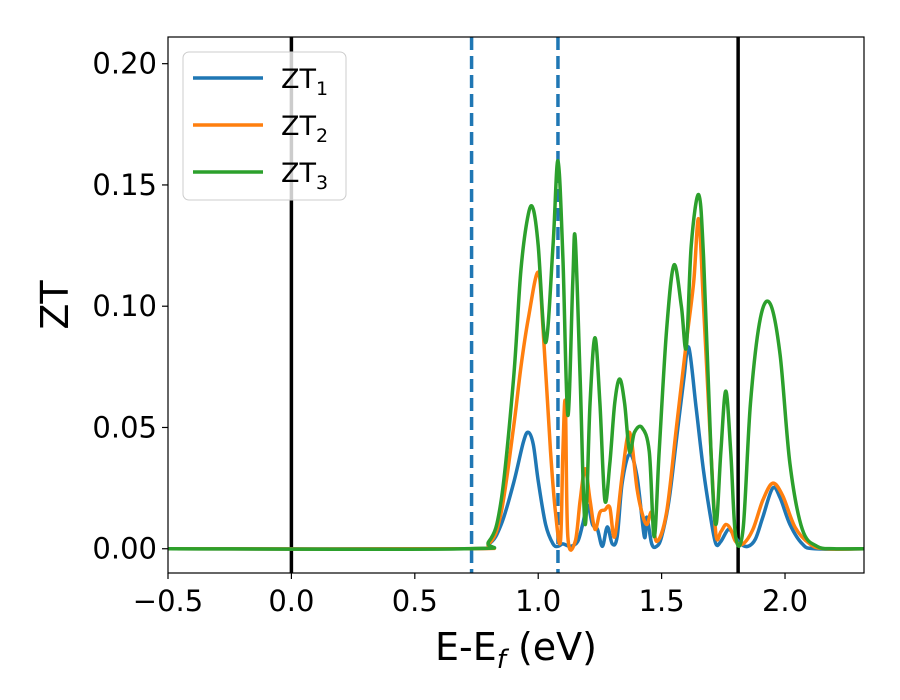  What do you see at coordinates (304, 82) in the screenshot?
I see `legend-label-zt1: ZT1` at bounding box center [304, 82].